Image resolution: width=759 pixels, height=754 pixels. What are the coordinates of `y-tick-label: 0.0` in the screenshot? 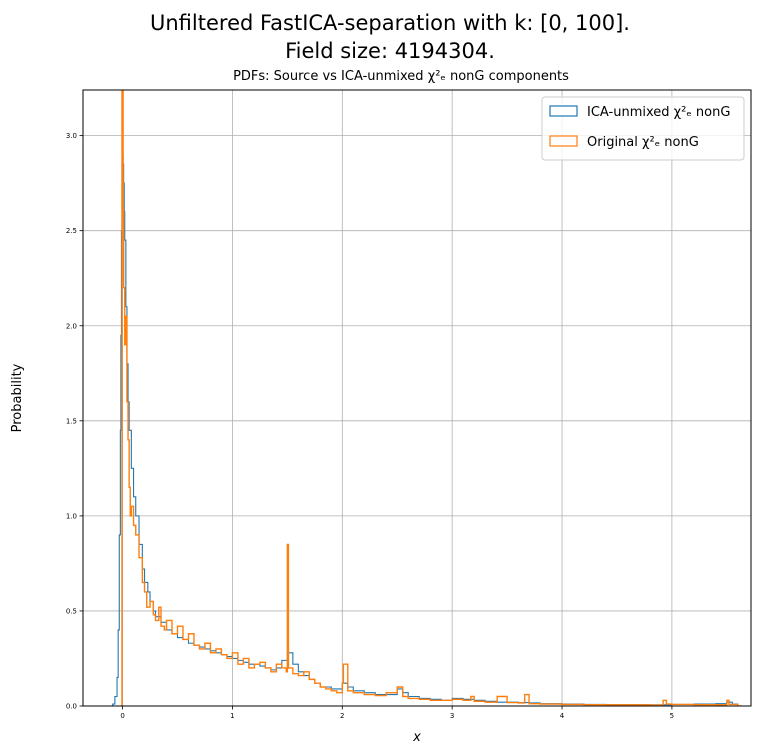 It's located at (71, 707).